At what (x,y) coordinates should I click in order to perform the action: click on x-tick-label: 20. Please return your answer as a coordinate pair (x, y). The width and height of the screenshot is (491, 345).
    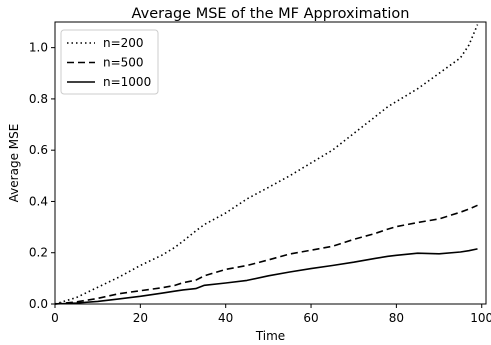
    Looking at the image, I should click on (140, 318).